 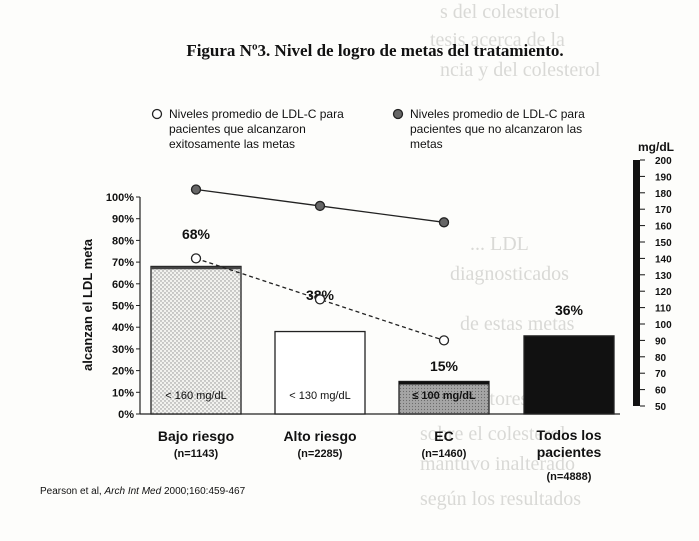 I want to click on bar-inside-label: < 130 mg/dL, so click(x=319, y=396).